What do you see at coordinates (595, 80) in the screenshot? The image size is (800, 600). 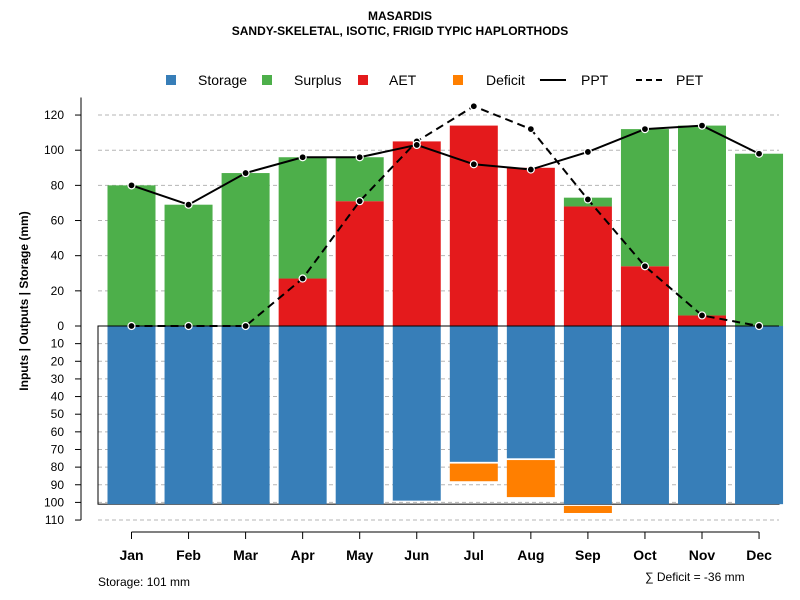 I see `legend-label-ppt: PPT` at bounding box center [595, 80].